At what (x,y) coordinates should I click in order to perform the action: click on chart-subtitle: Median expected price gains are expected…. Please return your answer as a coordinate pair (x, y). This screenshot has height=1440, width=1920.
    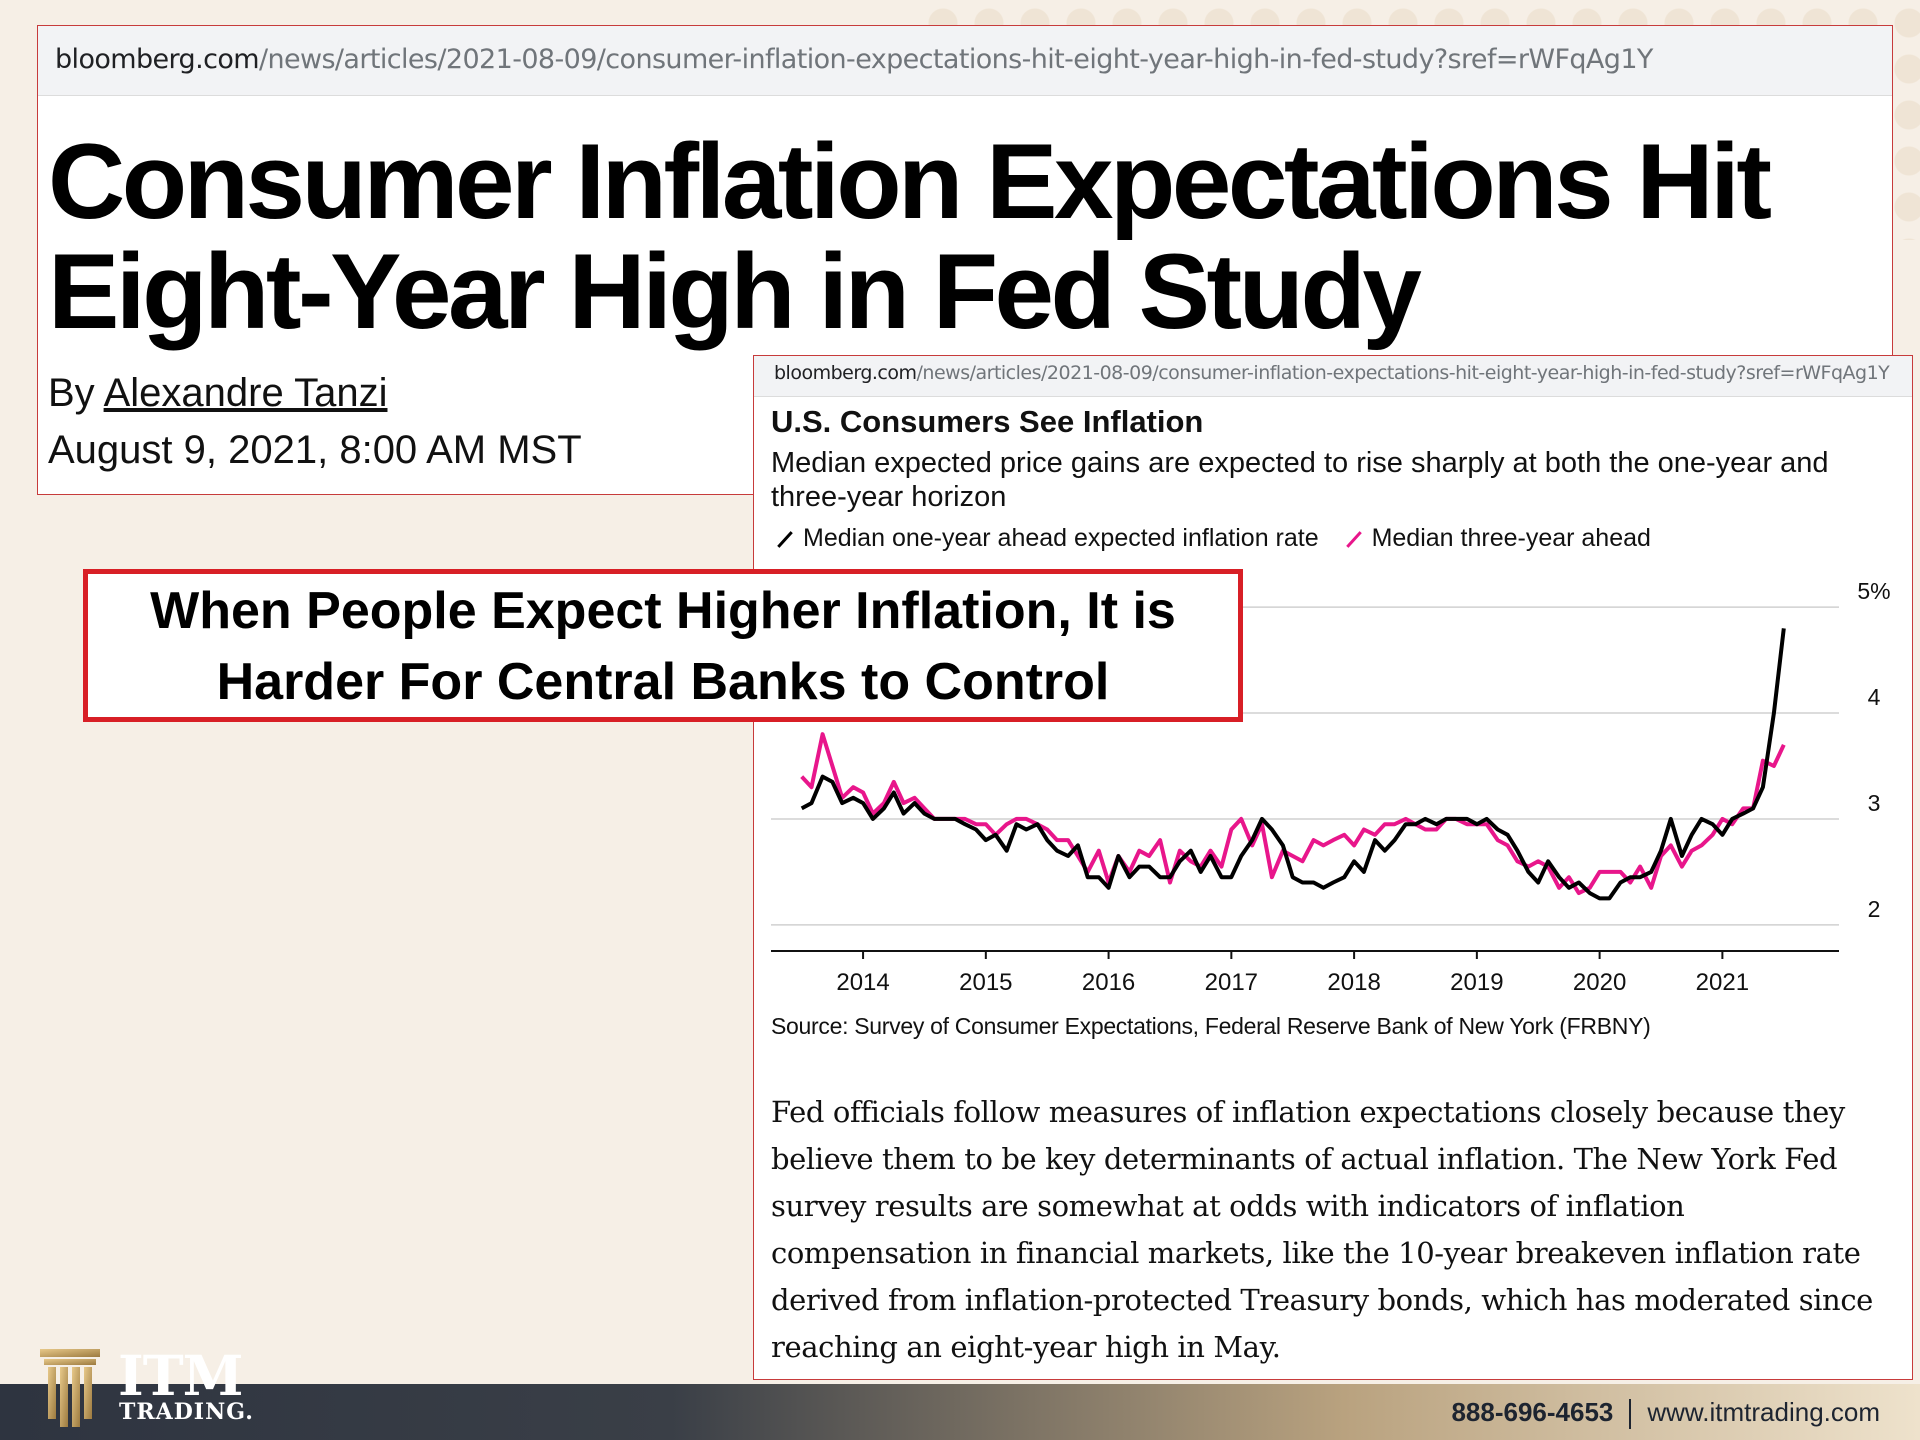
    Looking at the image, I should click on (1300, 480).